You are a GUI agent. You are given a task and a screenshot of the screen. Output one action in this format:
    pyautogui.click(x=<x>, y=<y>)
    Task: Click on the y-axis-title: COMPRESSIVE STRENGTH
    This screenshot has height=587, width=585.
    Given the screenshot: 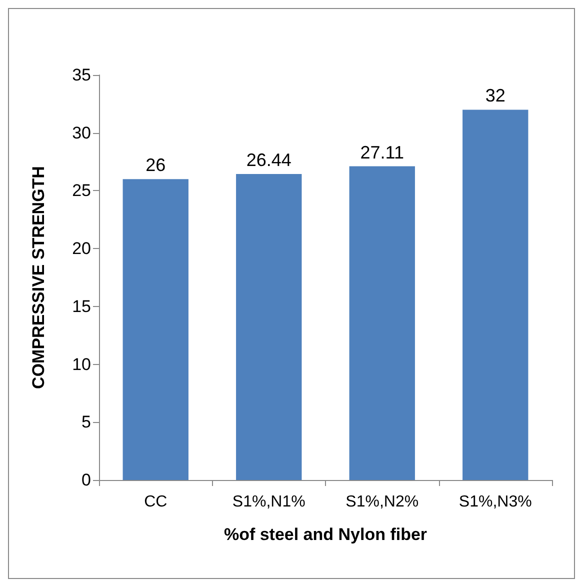 What is the action you would take?
    pyautogui.click(x=38, y=277)
    